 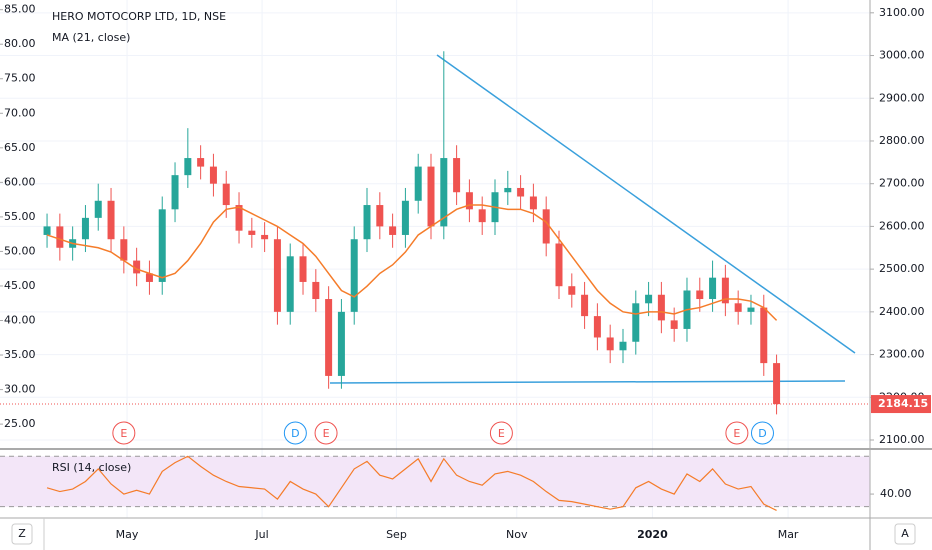 What do you see at coordinates (902, 55) in the screenshot?
I see `right-tick-label: 3000.00` at bounding box center [902, 55].